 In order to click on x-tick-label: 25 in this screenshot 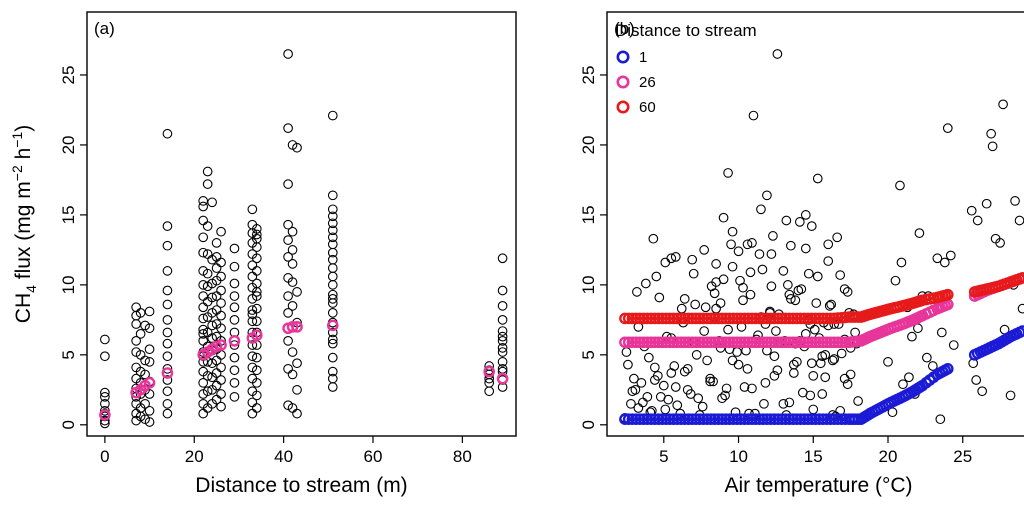, I will do `click(962, 456)`.